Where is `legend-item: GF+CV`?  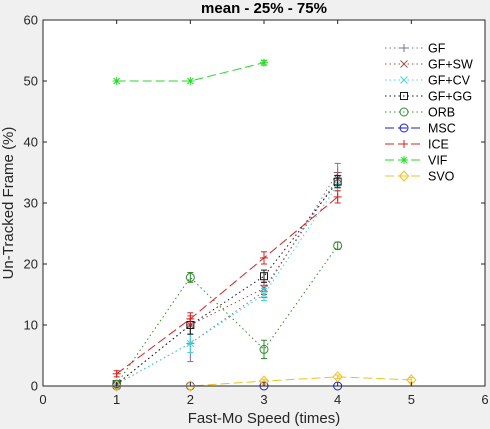 legend-item: GF+CV is located at coordinates (428, 81).